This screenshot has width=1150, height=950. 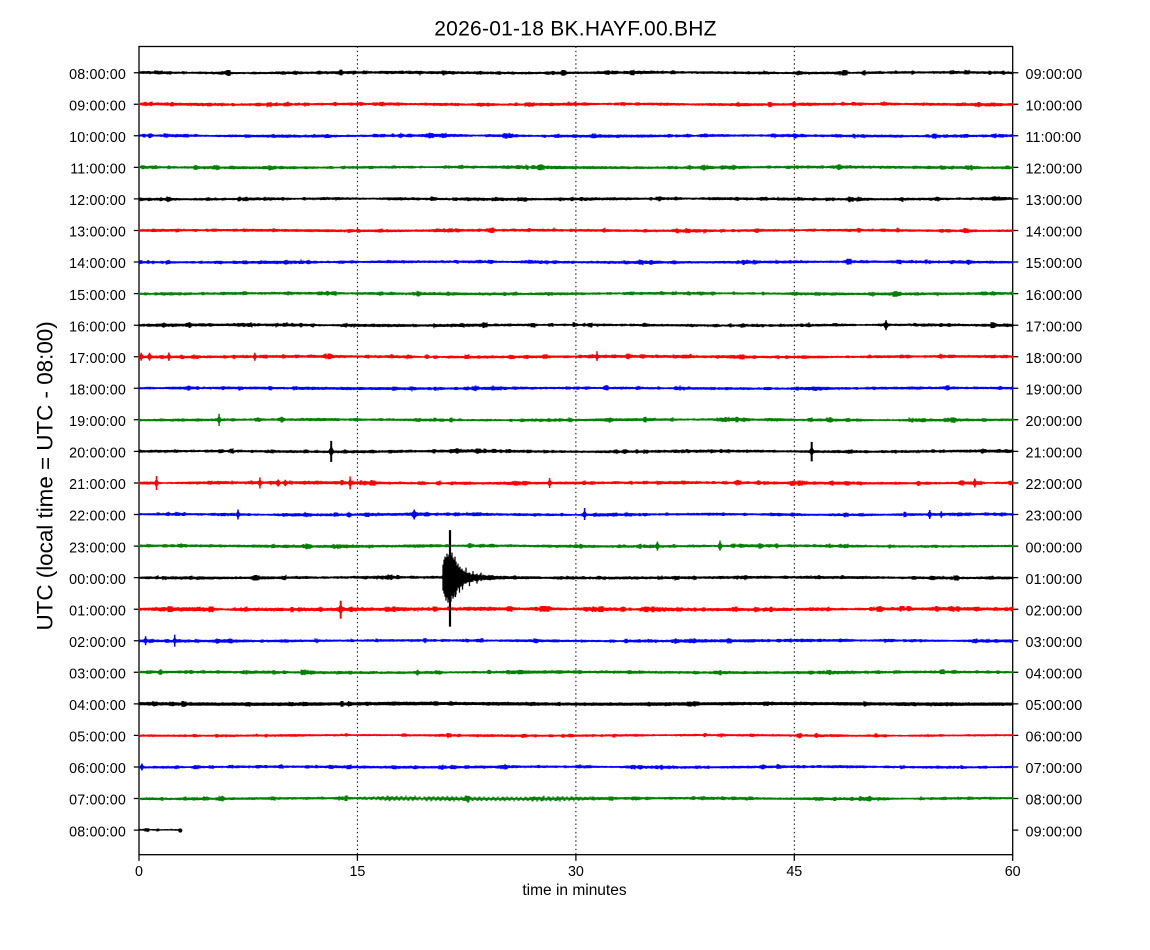 I want to click on svg-text: 60, so click(x=1013, y=872).